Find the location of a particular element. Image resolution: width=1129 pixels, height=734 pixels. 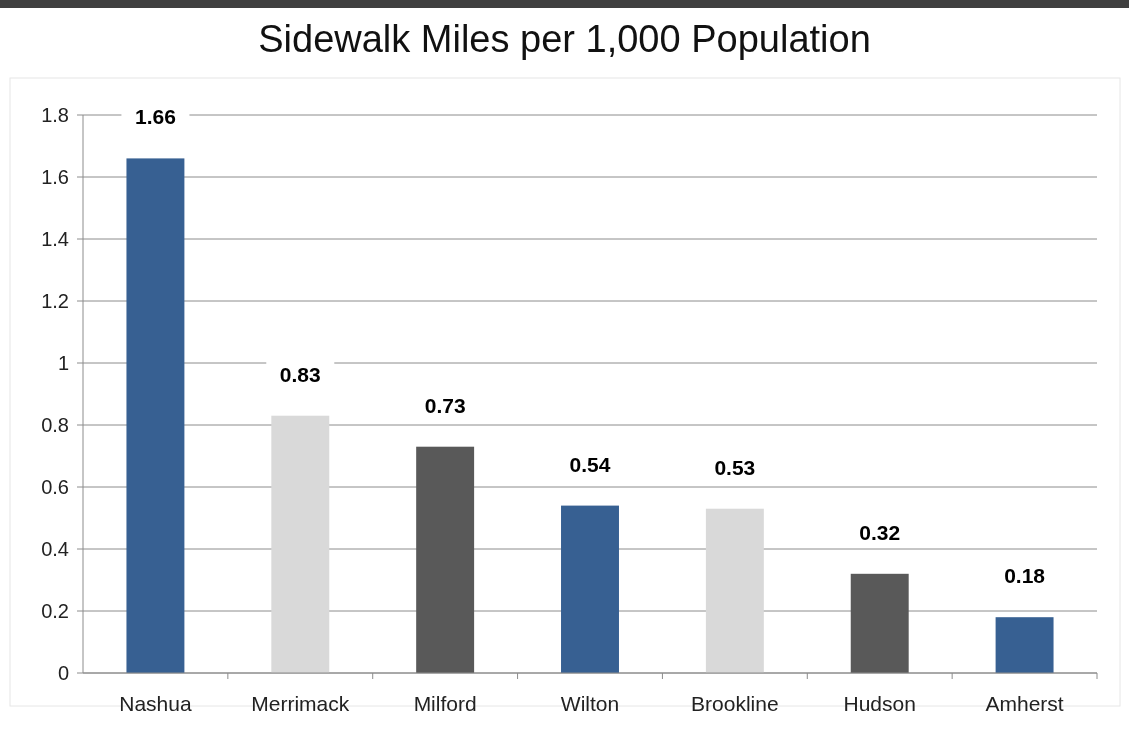

data-label: 0.18 is located at coordinates (1025, 576).